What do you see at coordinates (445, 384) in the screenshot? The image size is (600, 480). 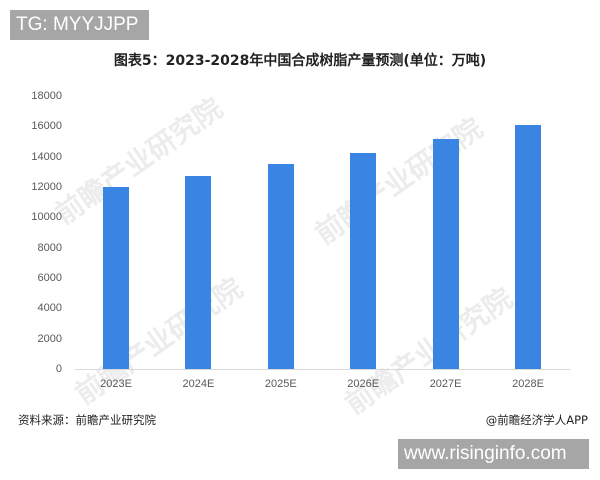 I see `x-tick-label: 2027E` at bounding box center [445, 384].